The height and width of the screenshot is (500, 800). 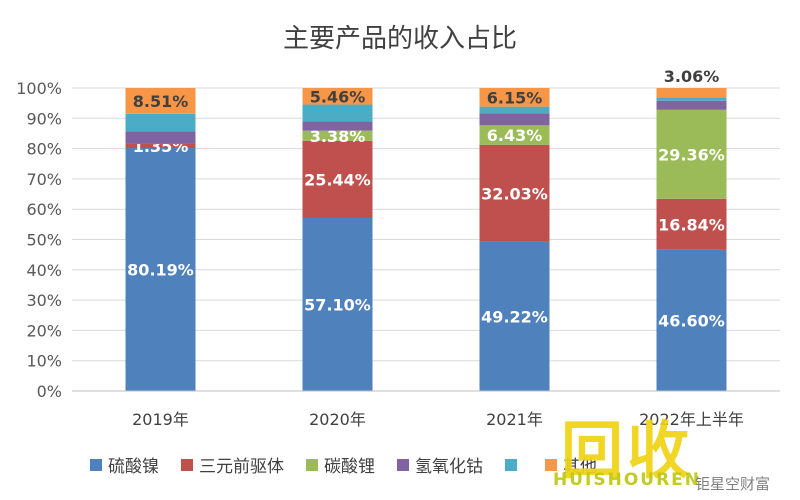 What do you see at coordinates (241, 467) in the screenshot?
I see `legend-label: 三元前驱体` at bounding box center [241, 467].